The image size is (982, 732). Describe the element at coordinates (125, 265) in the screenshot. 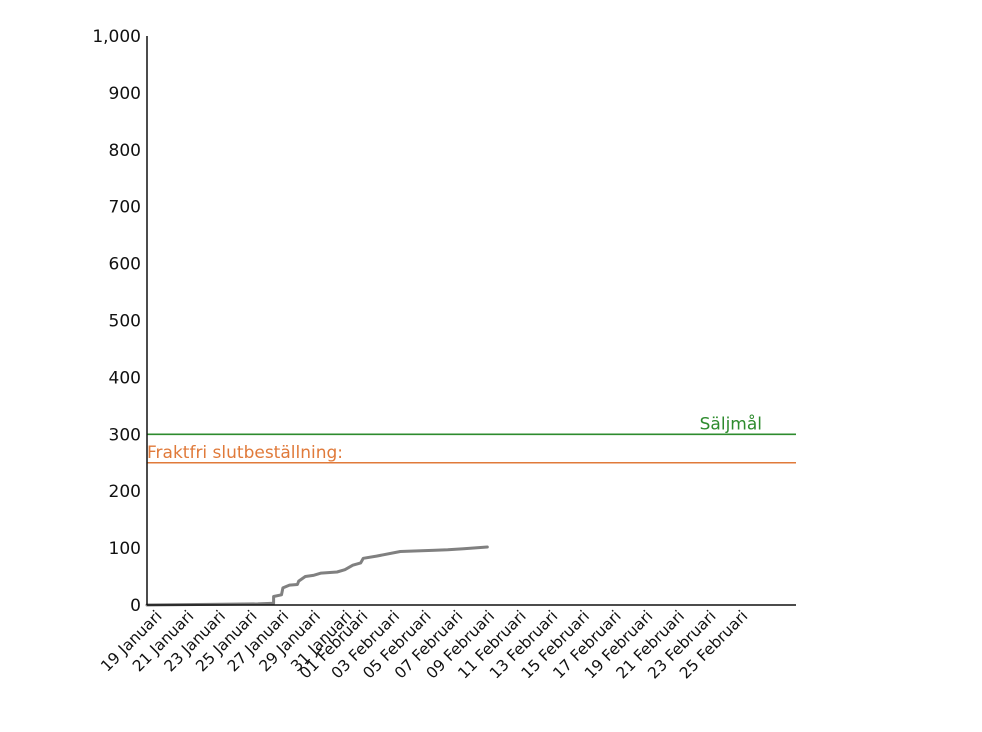

I see `y-tick-label: 600` at that location.